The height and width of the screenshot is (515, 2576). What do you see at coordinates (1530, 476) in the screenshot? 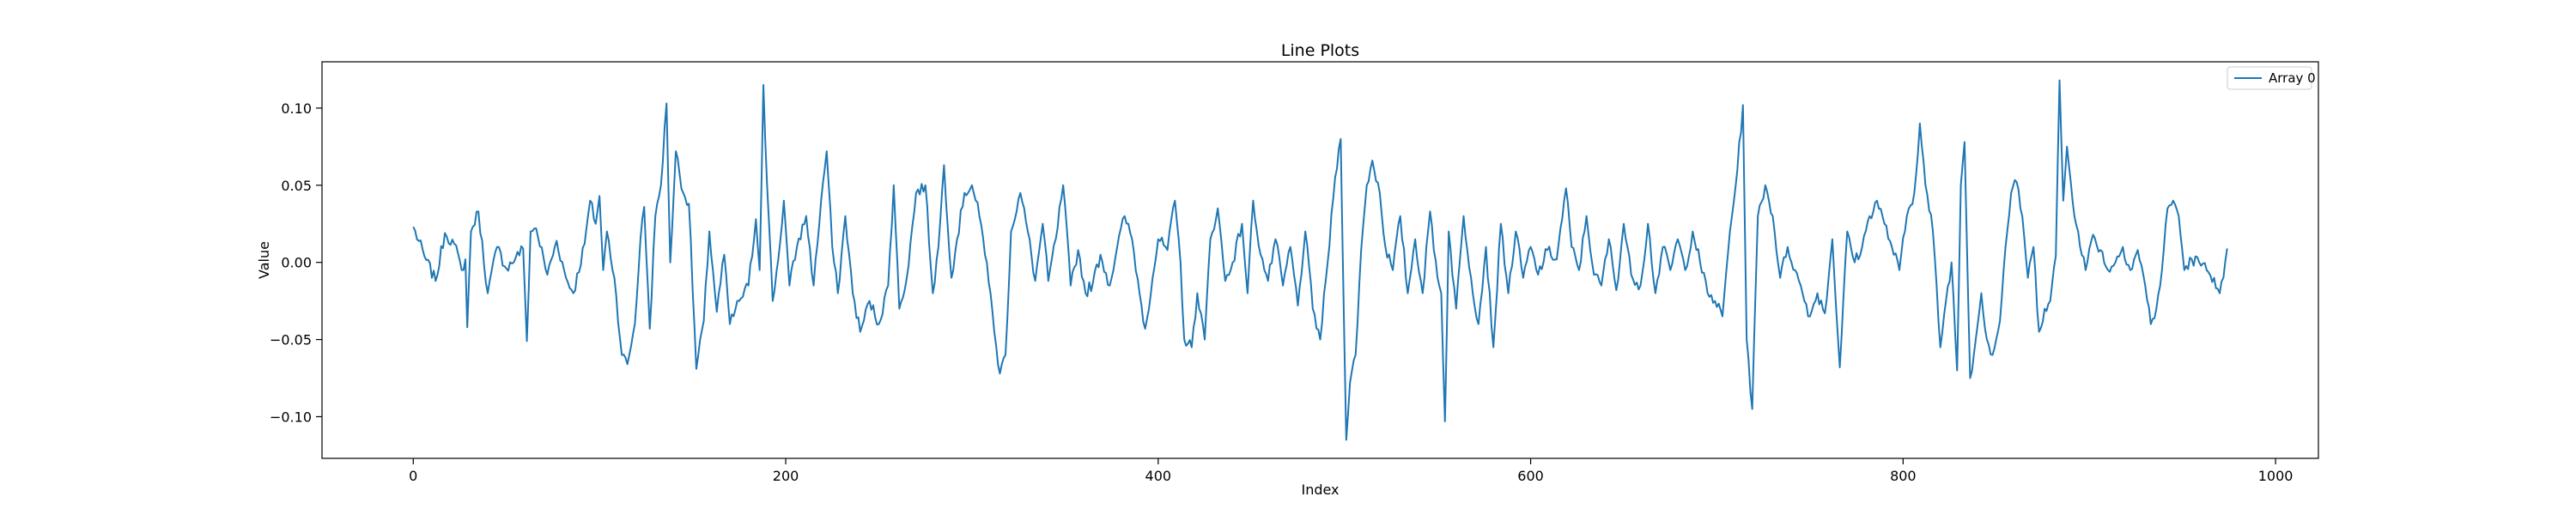
I see `x-tick-label: 600` at bounding box center [1530, 476].